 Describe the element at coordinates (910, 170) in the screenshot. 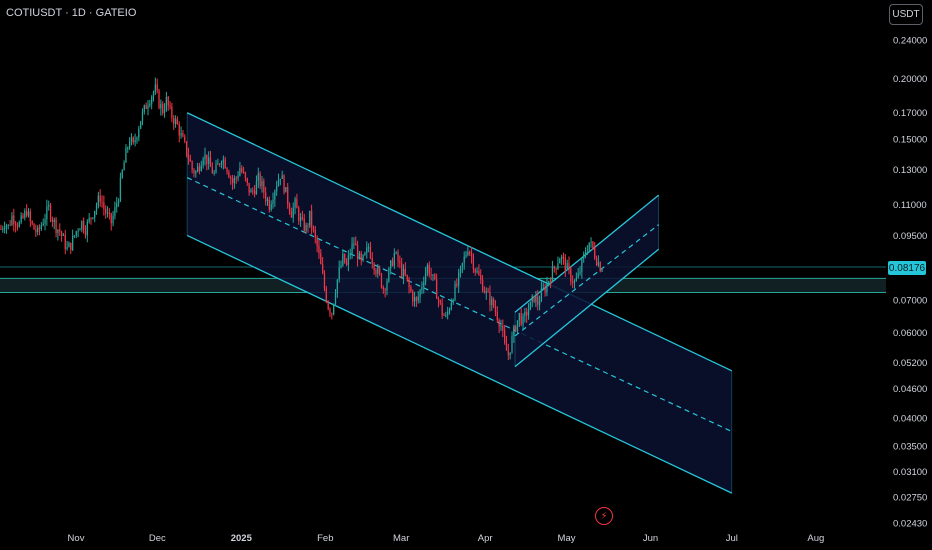

I see `price-tick: 0.13000` at that location.